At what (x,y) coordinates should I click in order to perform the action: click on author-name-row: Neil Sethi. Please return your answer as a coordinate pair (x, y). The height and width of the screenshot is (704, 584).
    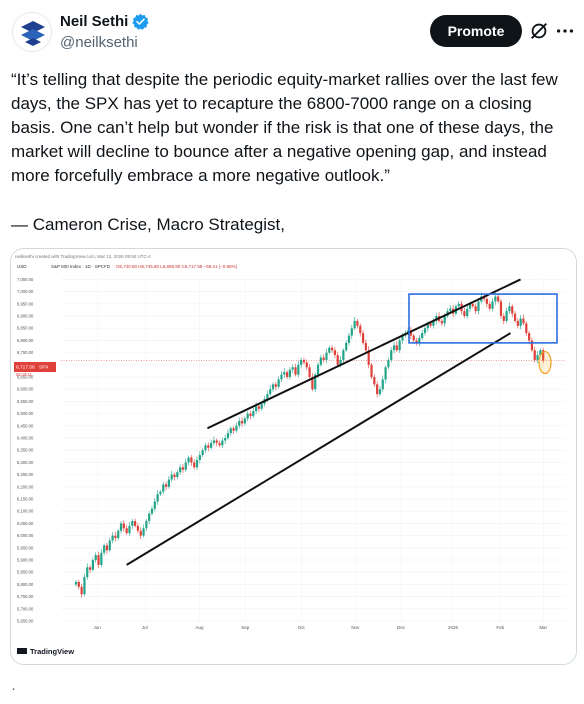
    Looking at the image, I should click on (105, 21).